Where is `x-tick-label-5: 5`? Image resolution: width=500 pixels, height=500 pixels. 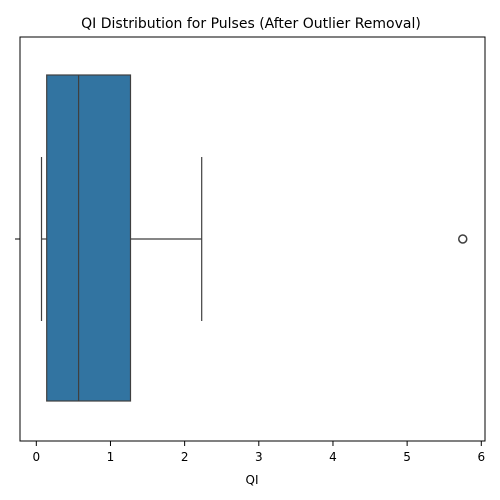
x-tick-label-5: 5 is located at coordinates (407, 457).